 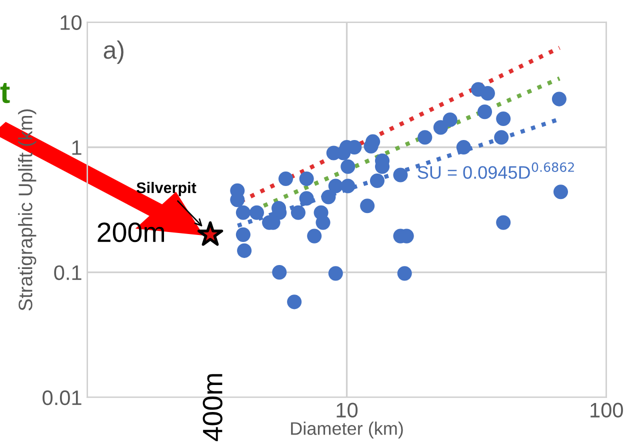 What do you see at coordinates (68, 272) in the screenshot?
I see `y-tick-label: 0.1` at bounding box center [68, 272].